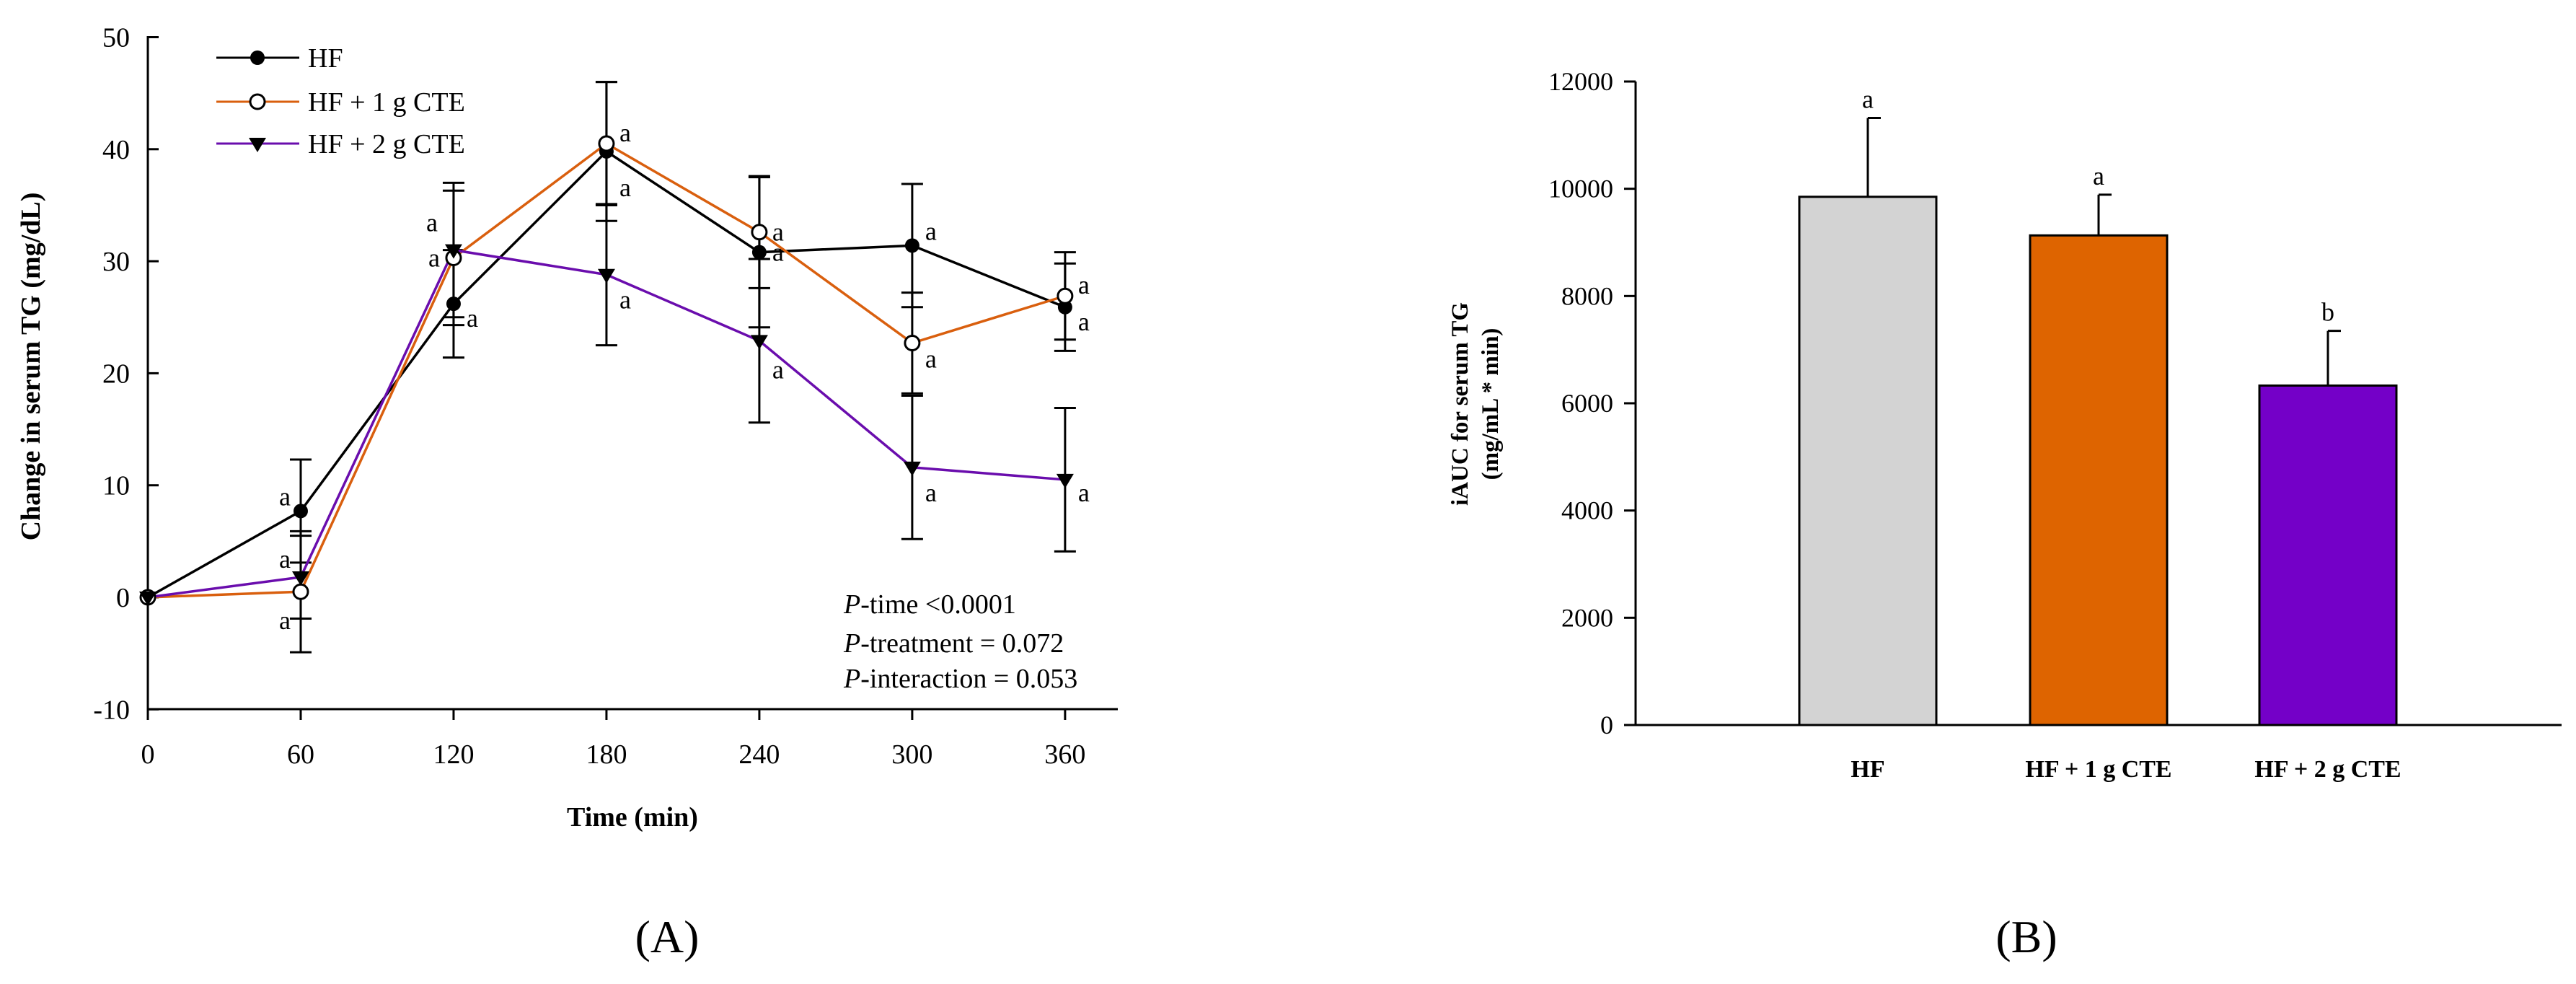 The width and height of the screenshot is (2576, 984). Describe the element at coordinates (1580, 189) in the screenshot. I see `b-y-tick-label: 10000` at that location.